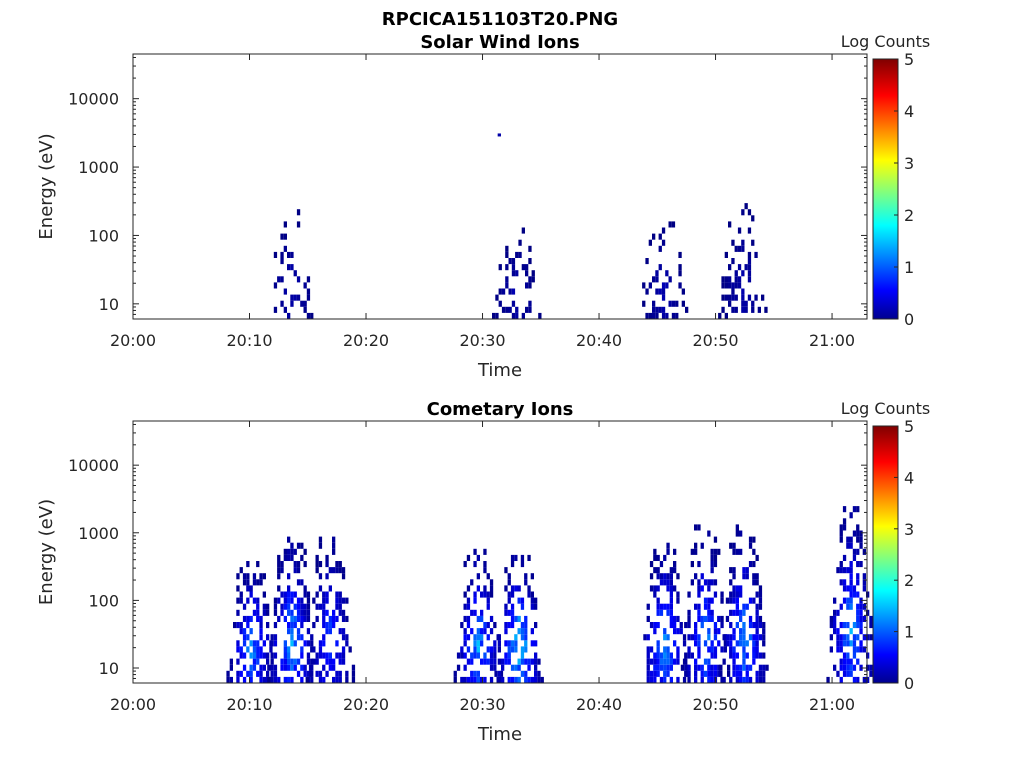 The image size is (1024, 768). I want to click on x-tick-label-0-4: 20:40, so click(599, 340).